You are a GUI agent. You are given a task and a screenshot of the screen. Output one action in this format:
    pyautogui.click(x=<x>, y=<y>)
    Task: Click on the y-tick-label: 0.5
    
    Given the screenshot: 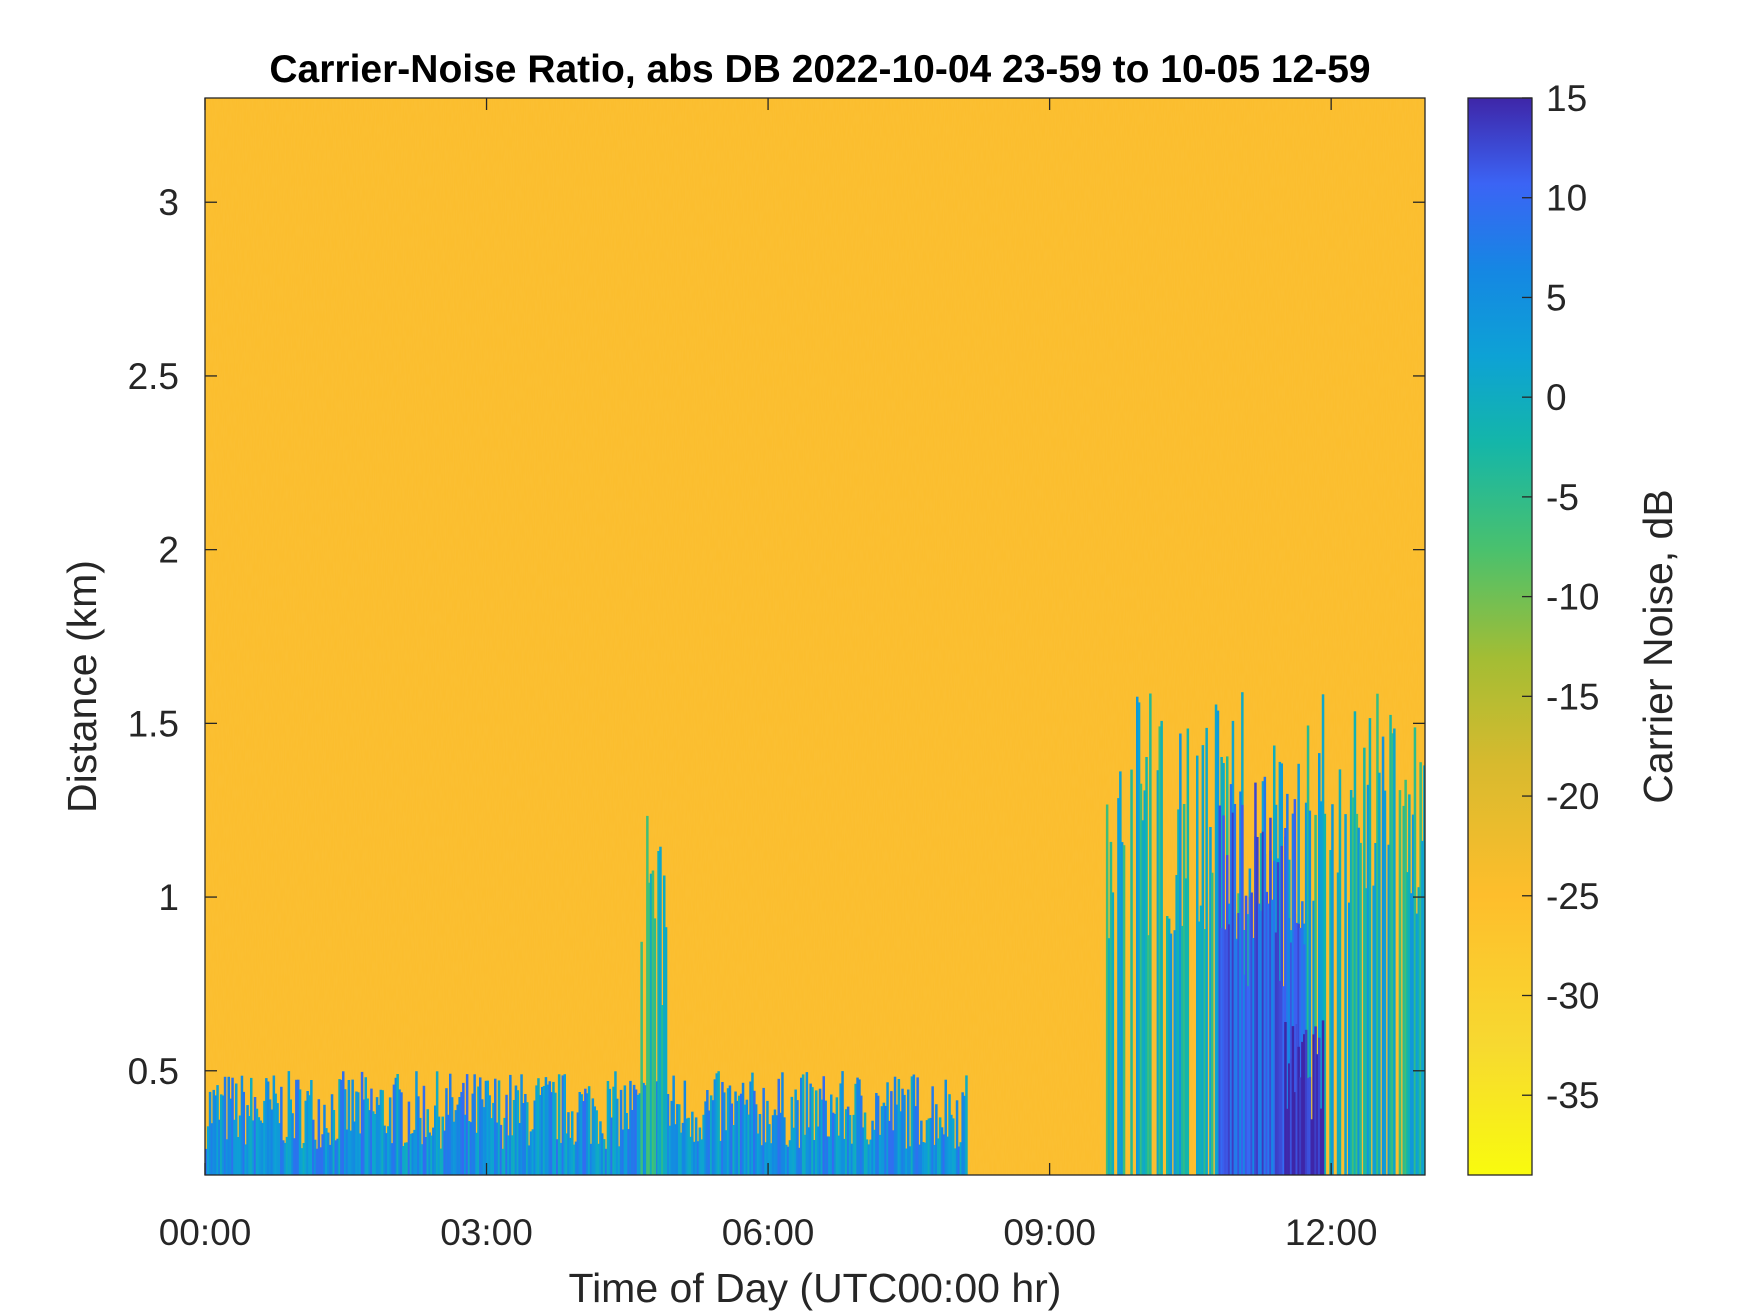 What is the action you would take?
    pyautogui.click(x=153, y=1071)
    